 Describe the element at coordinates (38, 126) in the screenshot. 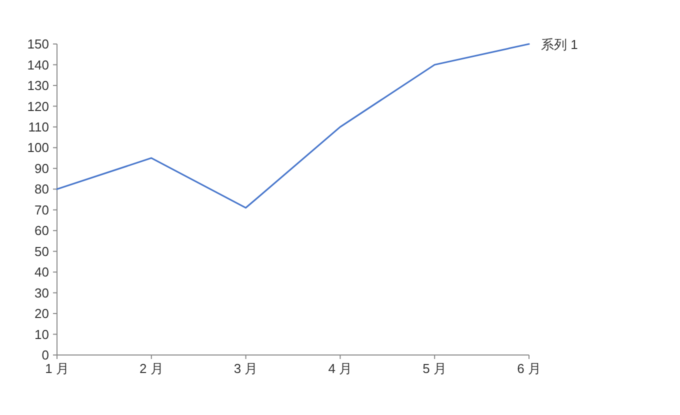

I see `y-tick-label: 110` at that location.